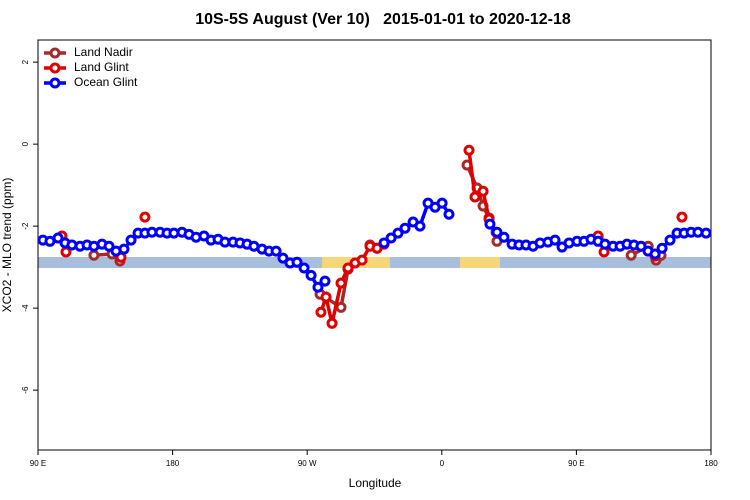 The width and height of the screenshot is (750, 500). Describe the element at coordinates (442, 463) in the screenshot. I see `x-tick-label: 0` at that location.